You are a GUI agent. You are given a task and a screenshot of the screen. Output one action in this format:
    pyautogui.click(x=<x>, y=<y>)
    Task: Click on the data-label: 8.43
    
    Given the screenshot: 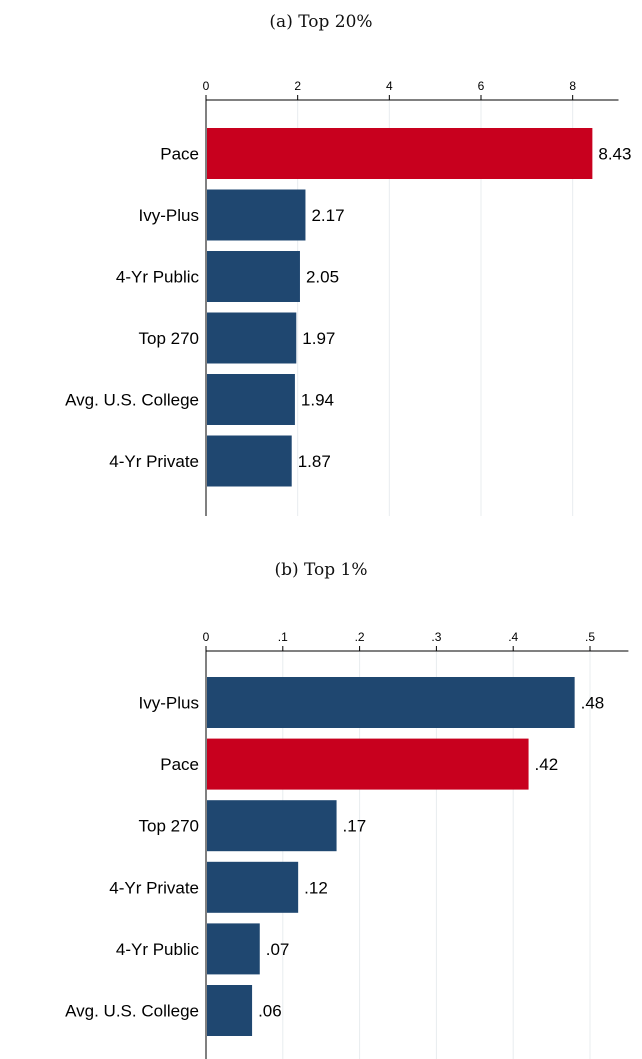 What is the action you would take?
    pyautogui.click(x=614, y=154)
    